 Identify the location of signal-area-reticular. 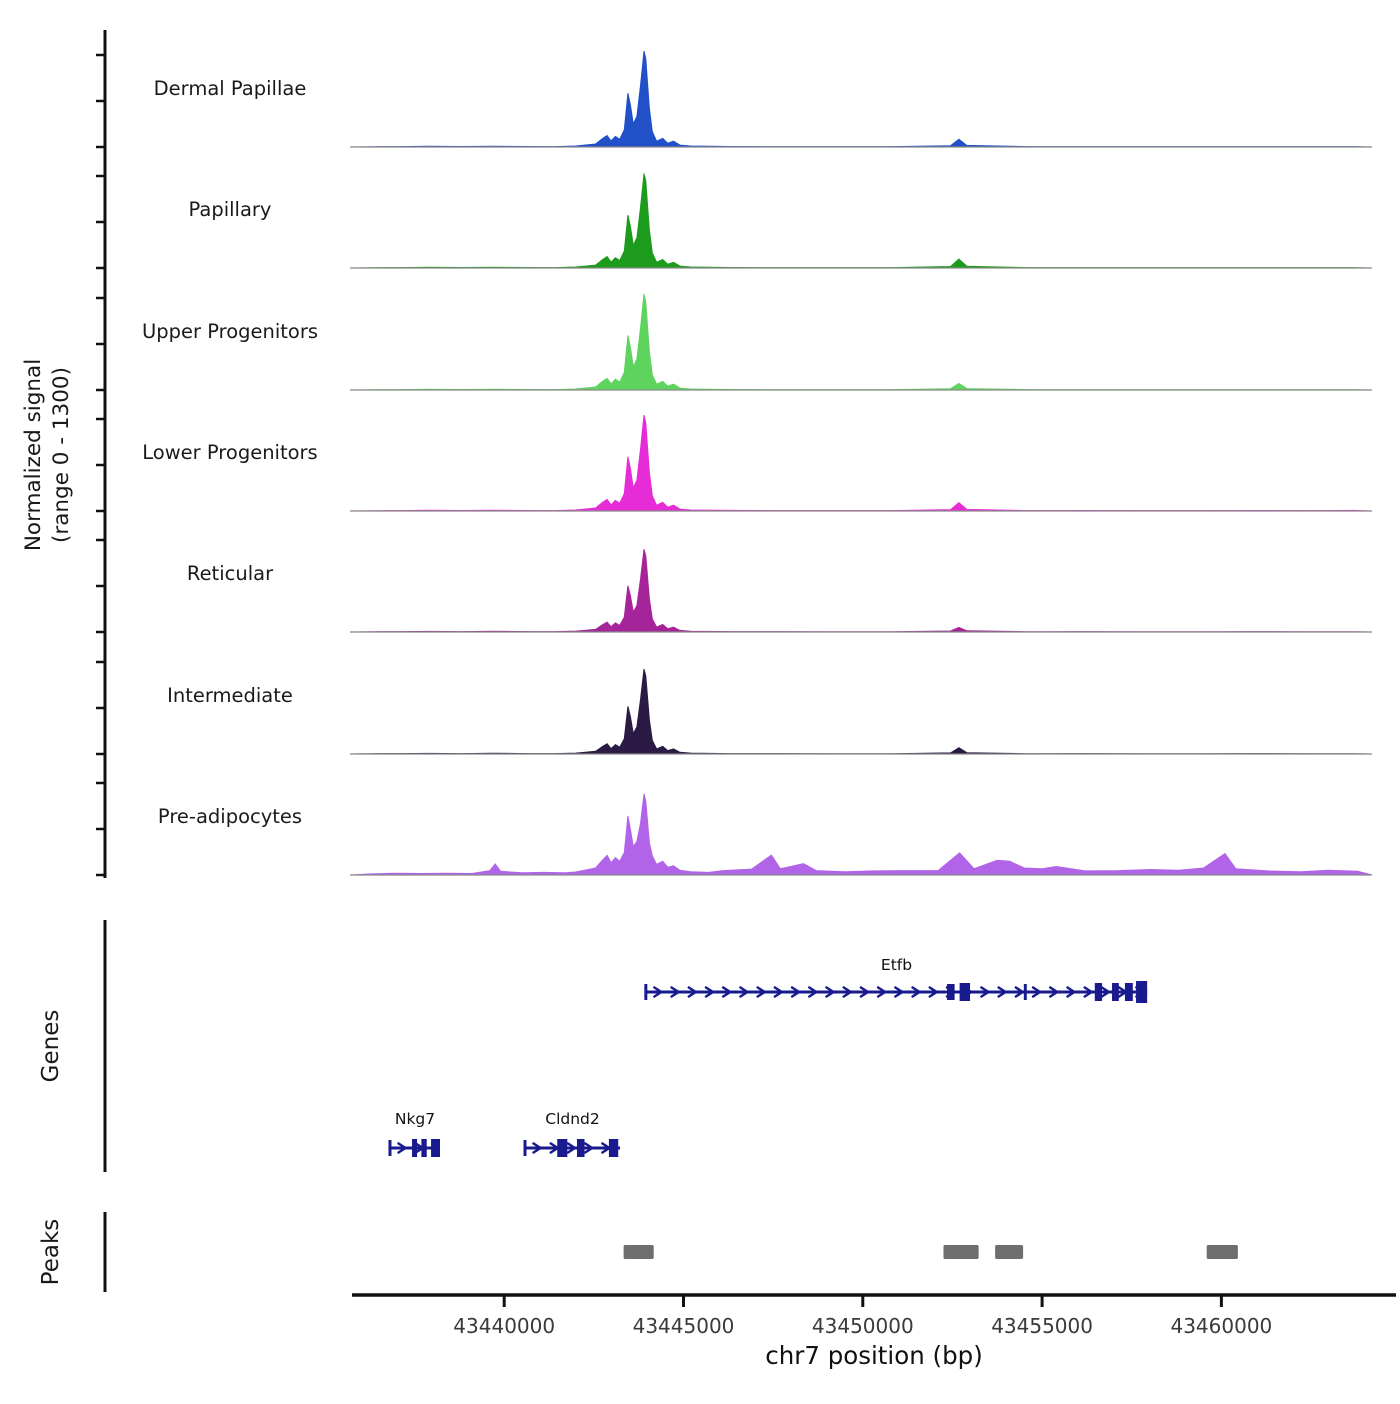
(861, 591).